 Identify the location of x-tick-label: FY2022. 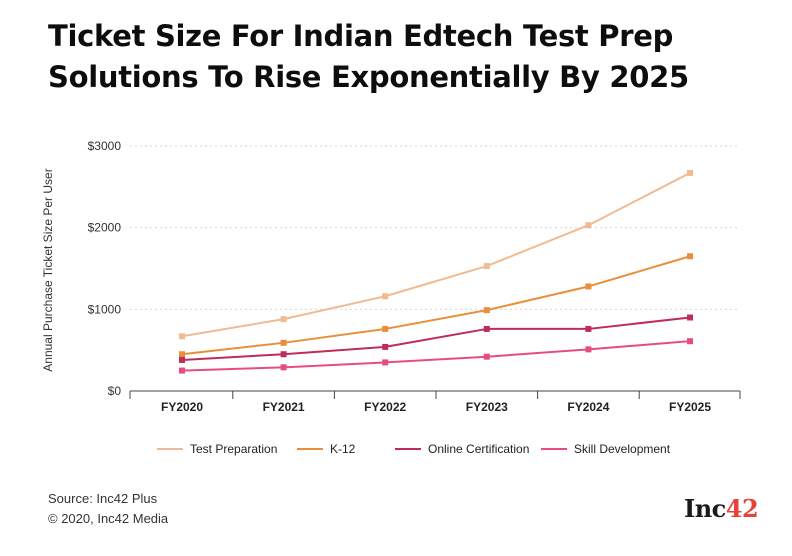
(385, 407).